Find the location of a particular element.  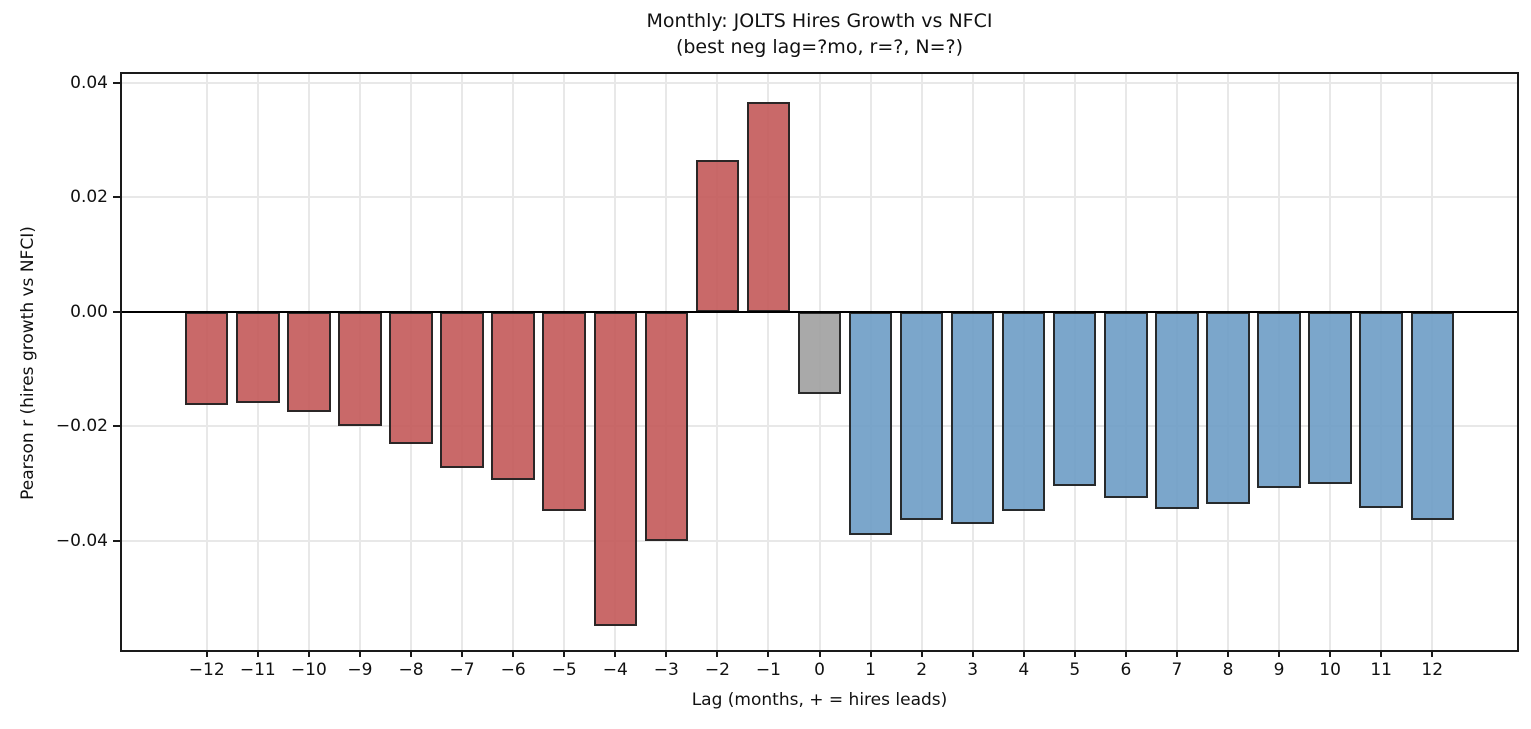

y-tick-label: 0.02 is located at coordinates (89, 197).